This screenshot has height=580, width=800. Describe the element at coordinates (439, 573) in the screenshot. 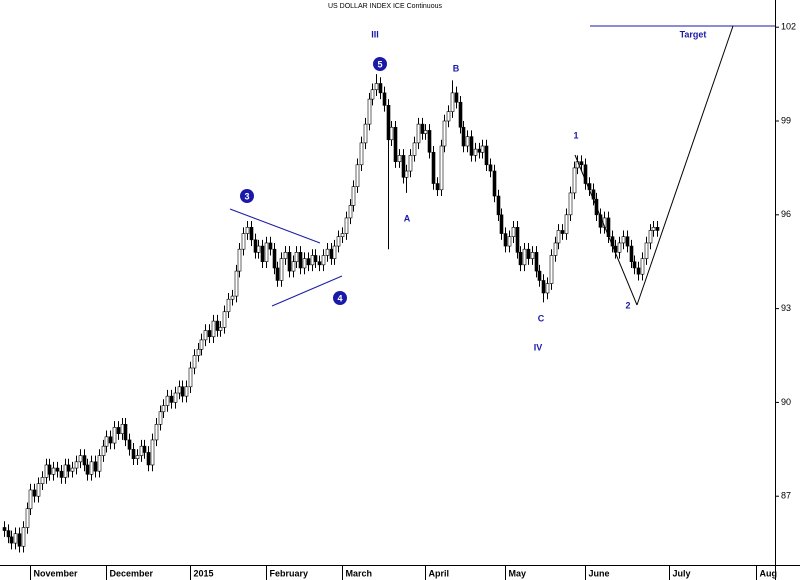

I see `x-tick-label: April` at that location.